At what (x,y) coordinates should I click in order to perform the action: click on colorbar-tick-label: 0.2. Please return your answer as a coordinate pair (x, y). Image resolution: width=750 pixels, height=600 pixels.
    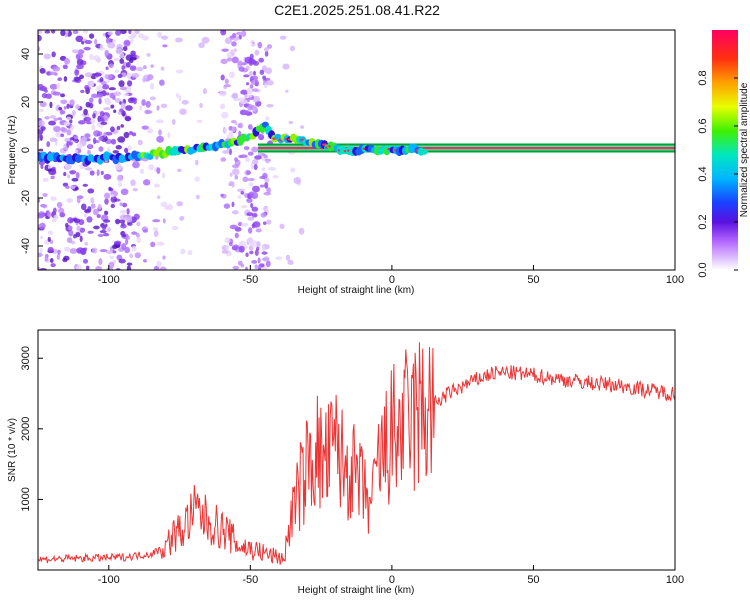
    Looking at the image, I should click on (703, 221).